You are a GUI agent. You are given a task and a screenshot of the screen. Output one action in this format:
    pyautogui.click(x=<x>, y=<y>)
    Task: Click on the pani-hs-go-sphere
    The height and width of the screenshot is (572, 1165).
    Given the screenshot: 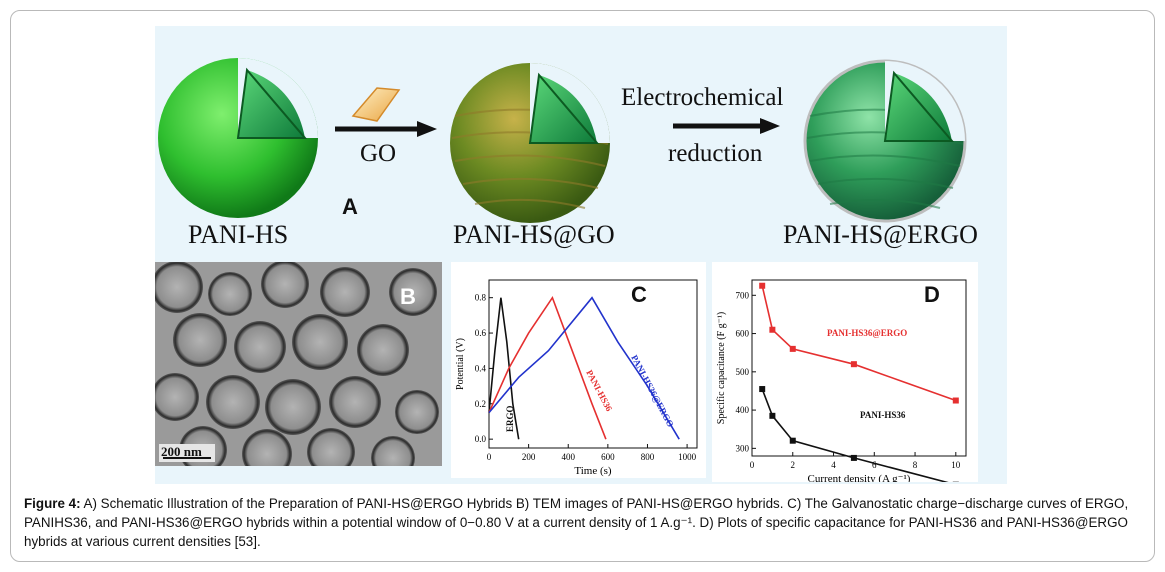 What is the action you would take?
    pyautogui.click(x=530, y=143)
    